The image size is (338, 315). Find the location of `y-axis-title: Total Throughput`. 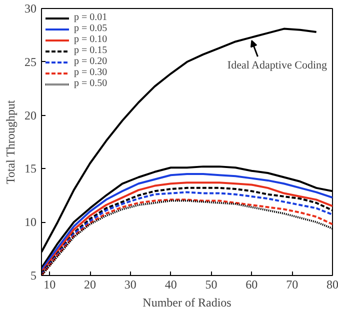

y-axis-title: Total Throughput is located at coordinates (11, 141).